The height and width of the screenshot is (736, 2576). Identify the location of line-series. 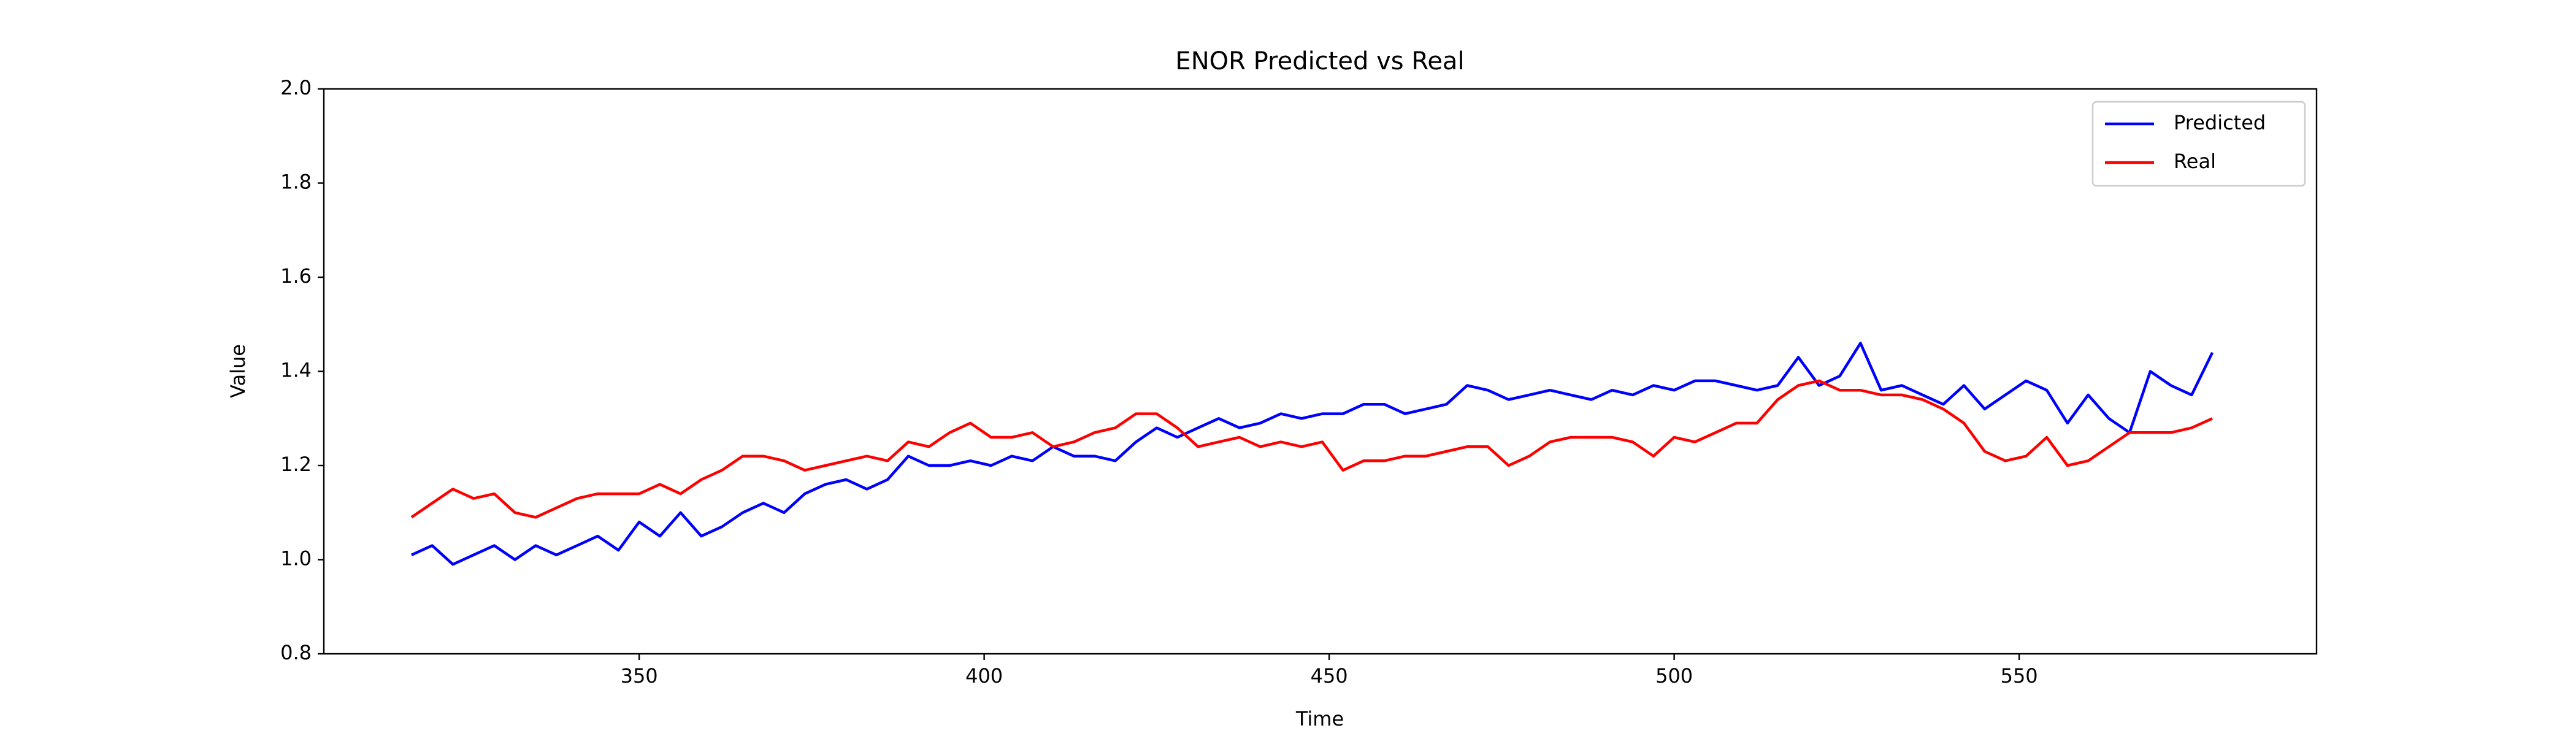
(1312, 449).